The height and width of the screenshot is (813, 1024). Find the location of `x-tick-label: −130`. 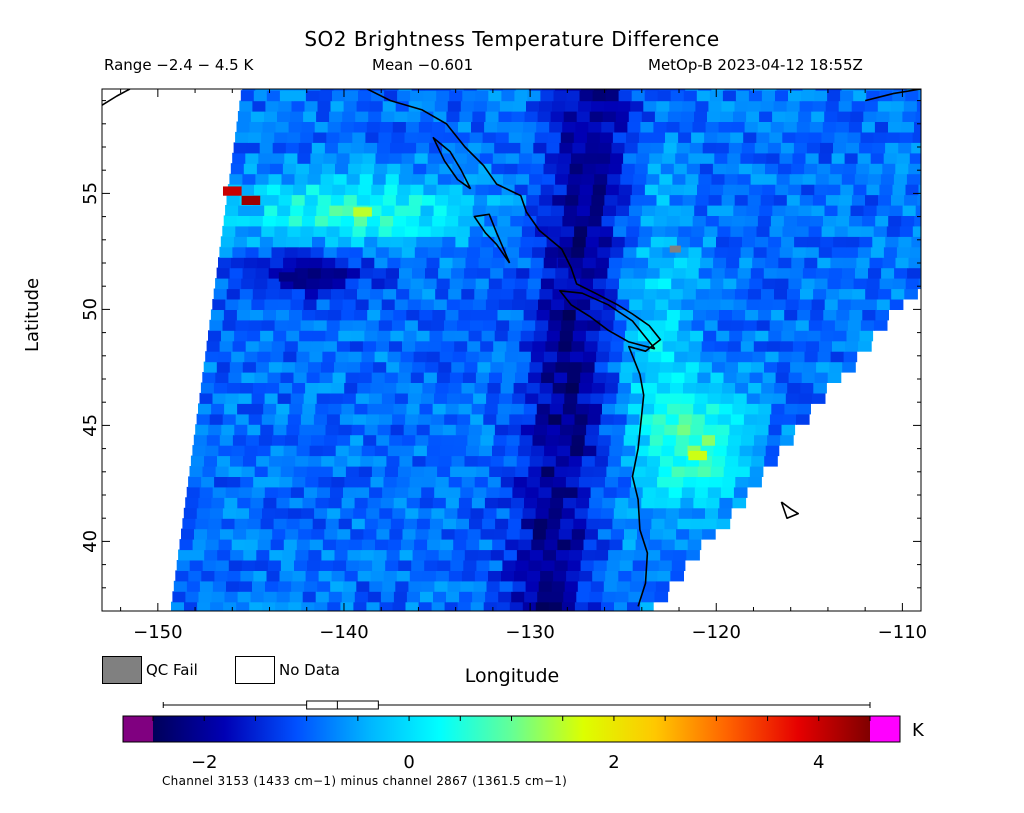

x-tick-label: −130 is located at coordinates (529, 632).